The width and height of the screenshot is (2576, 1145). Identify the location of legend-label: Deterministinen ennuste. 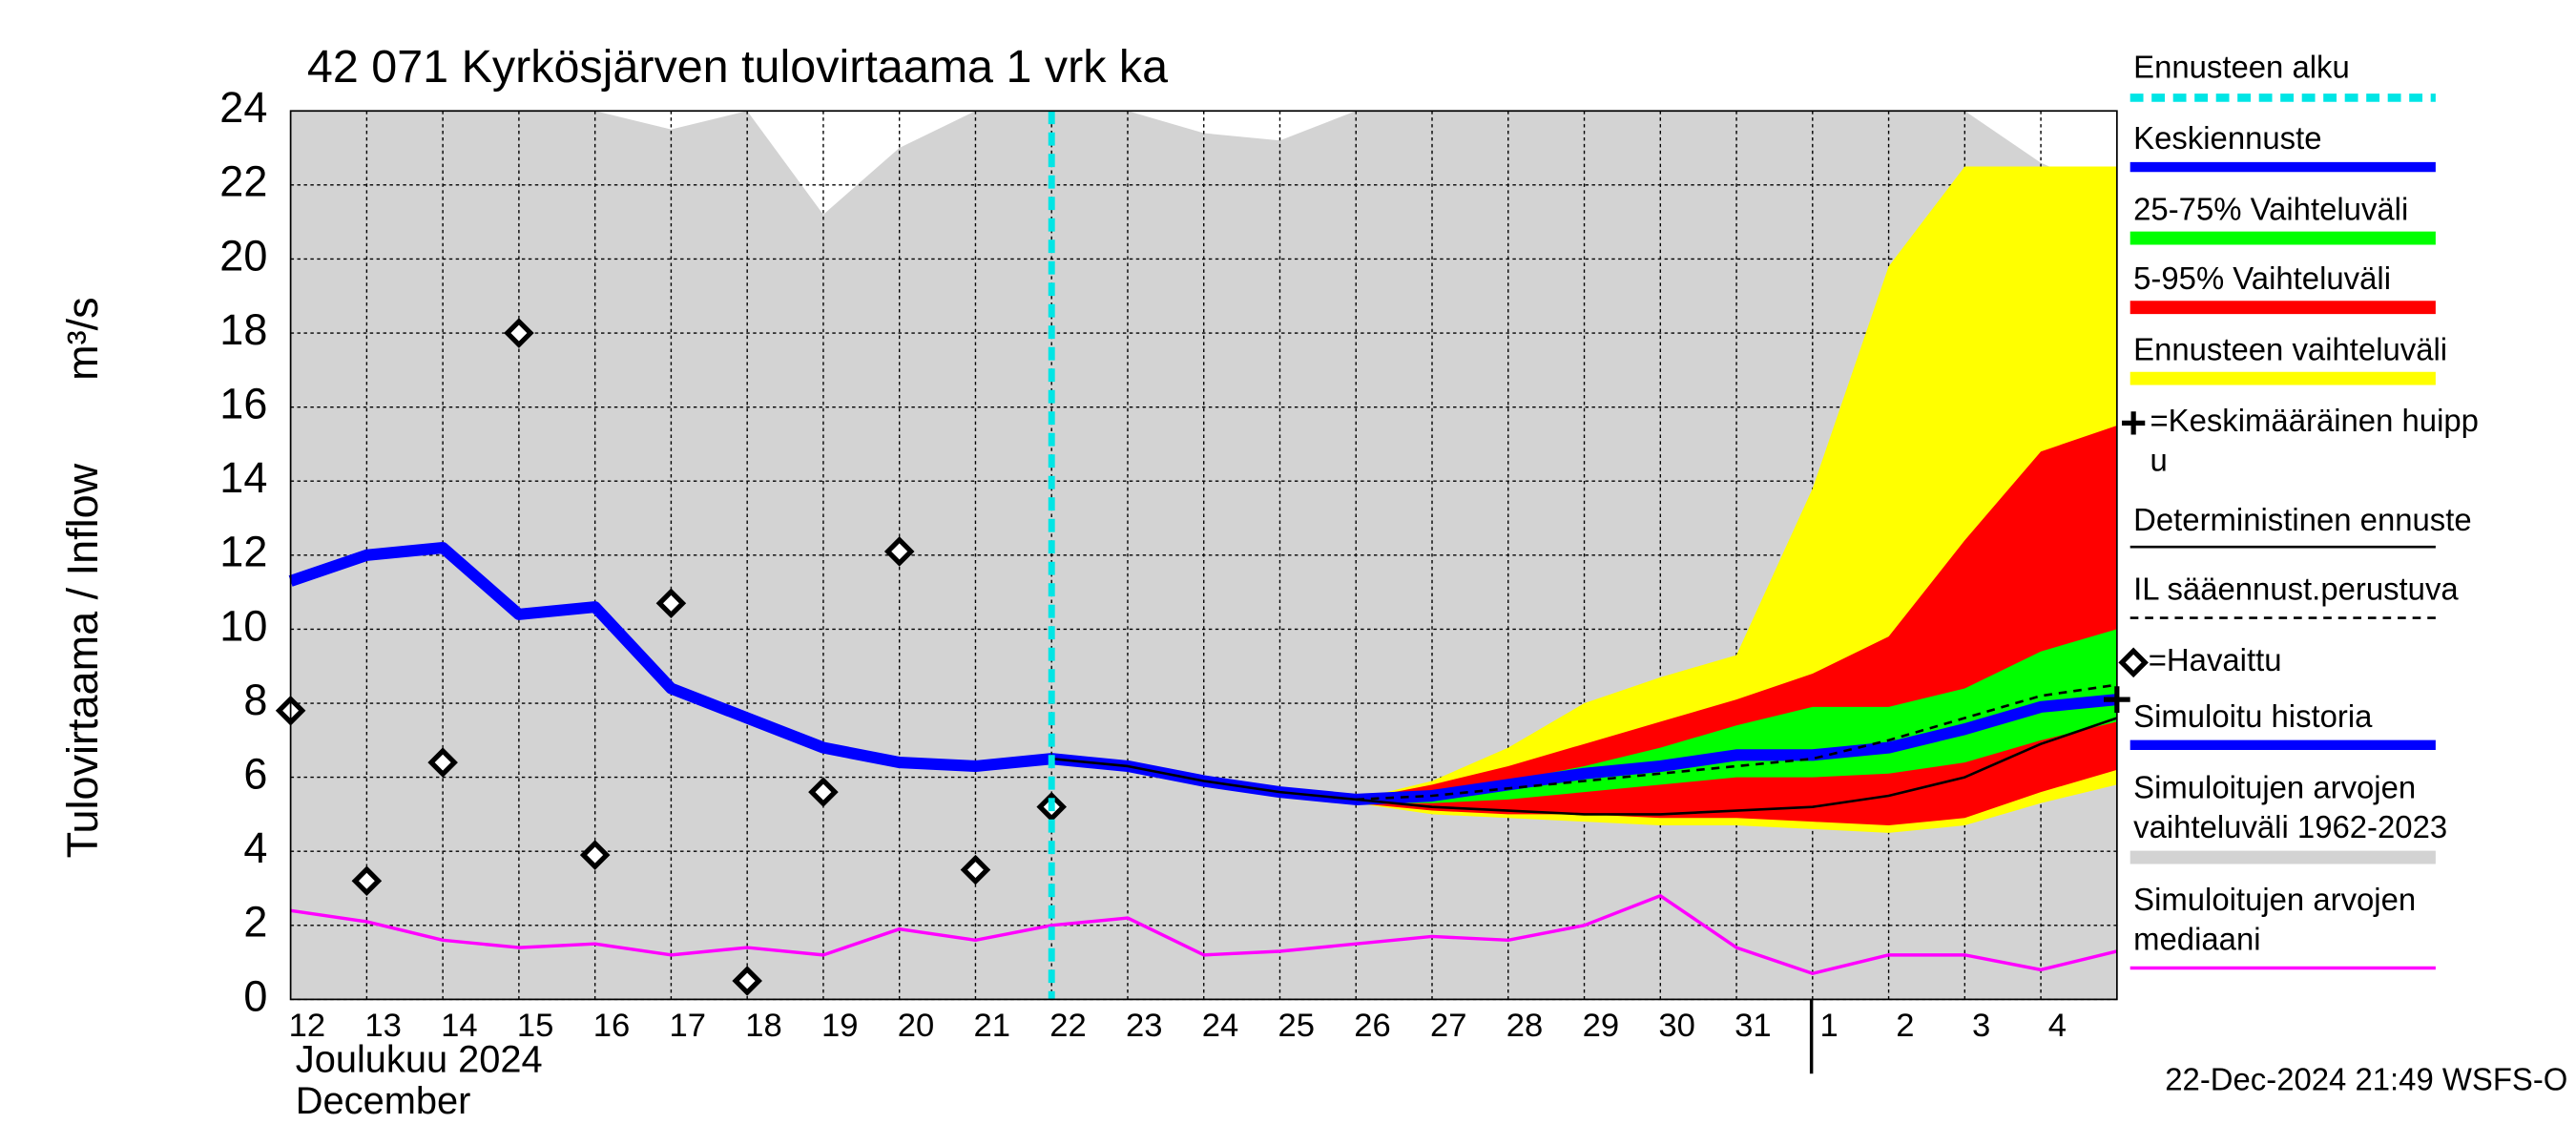
(2302, 519).